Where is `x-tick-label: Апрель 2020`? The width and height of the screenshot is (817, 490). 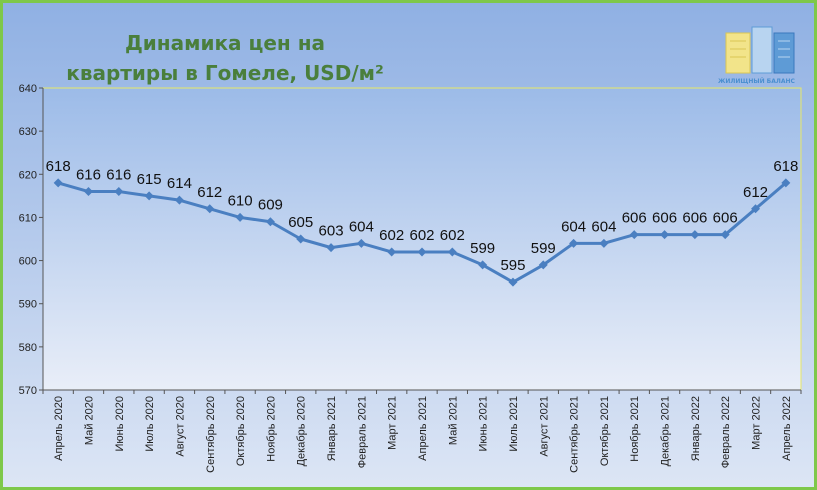 x-tick-label: Апрель 2020 is located at coordinates (59, 428).